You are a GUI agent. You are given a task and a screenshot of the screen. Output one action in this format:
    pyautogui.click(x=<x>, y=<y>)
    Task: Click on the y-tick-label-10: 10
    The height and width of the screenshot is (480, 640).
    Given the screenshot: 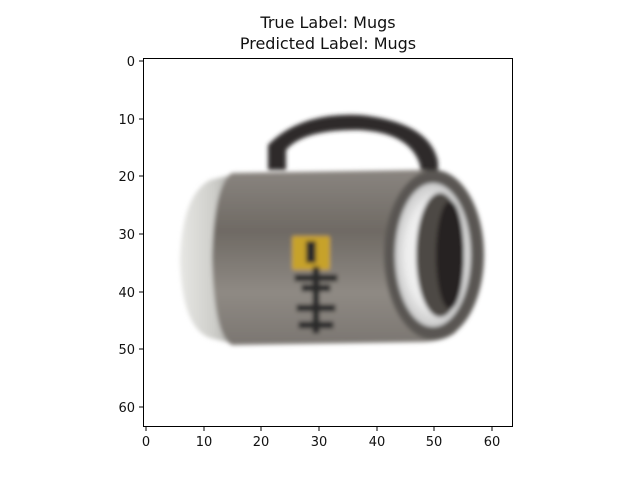 What is the action you would take?
    pyautogui.click(x=126, y=120)
    